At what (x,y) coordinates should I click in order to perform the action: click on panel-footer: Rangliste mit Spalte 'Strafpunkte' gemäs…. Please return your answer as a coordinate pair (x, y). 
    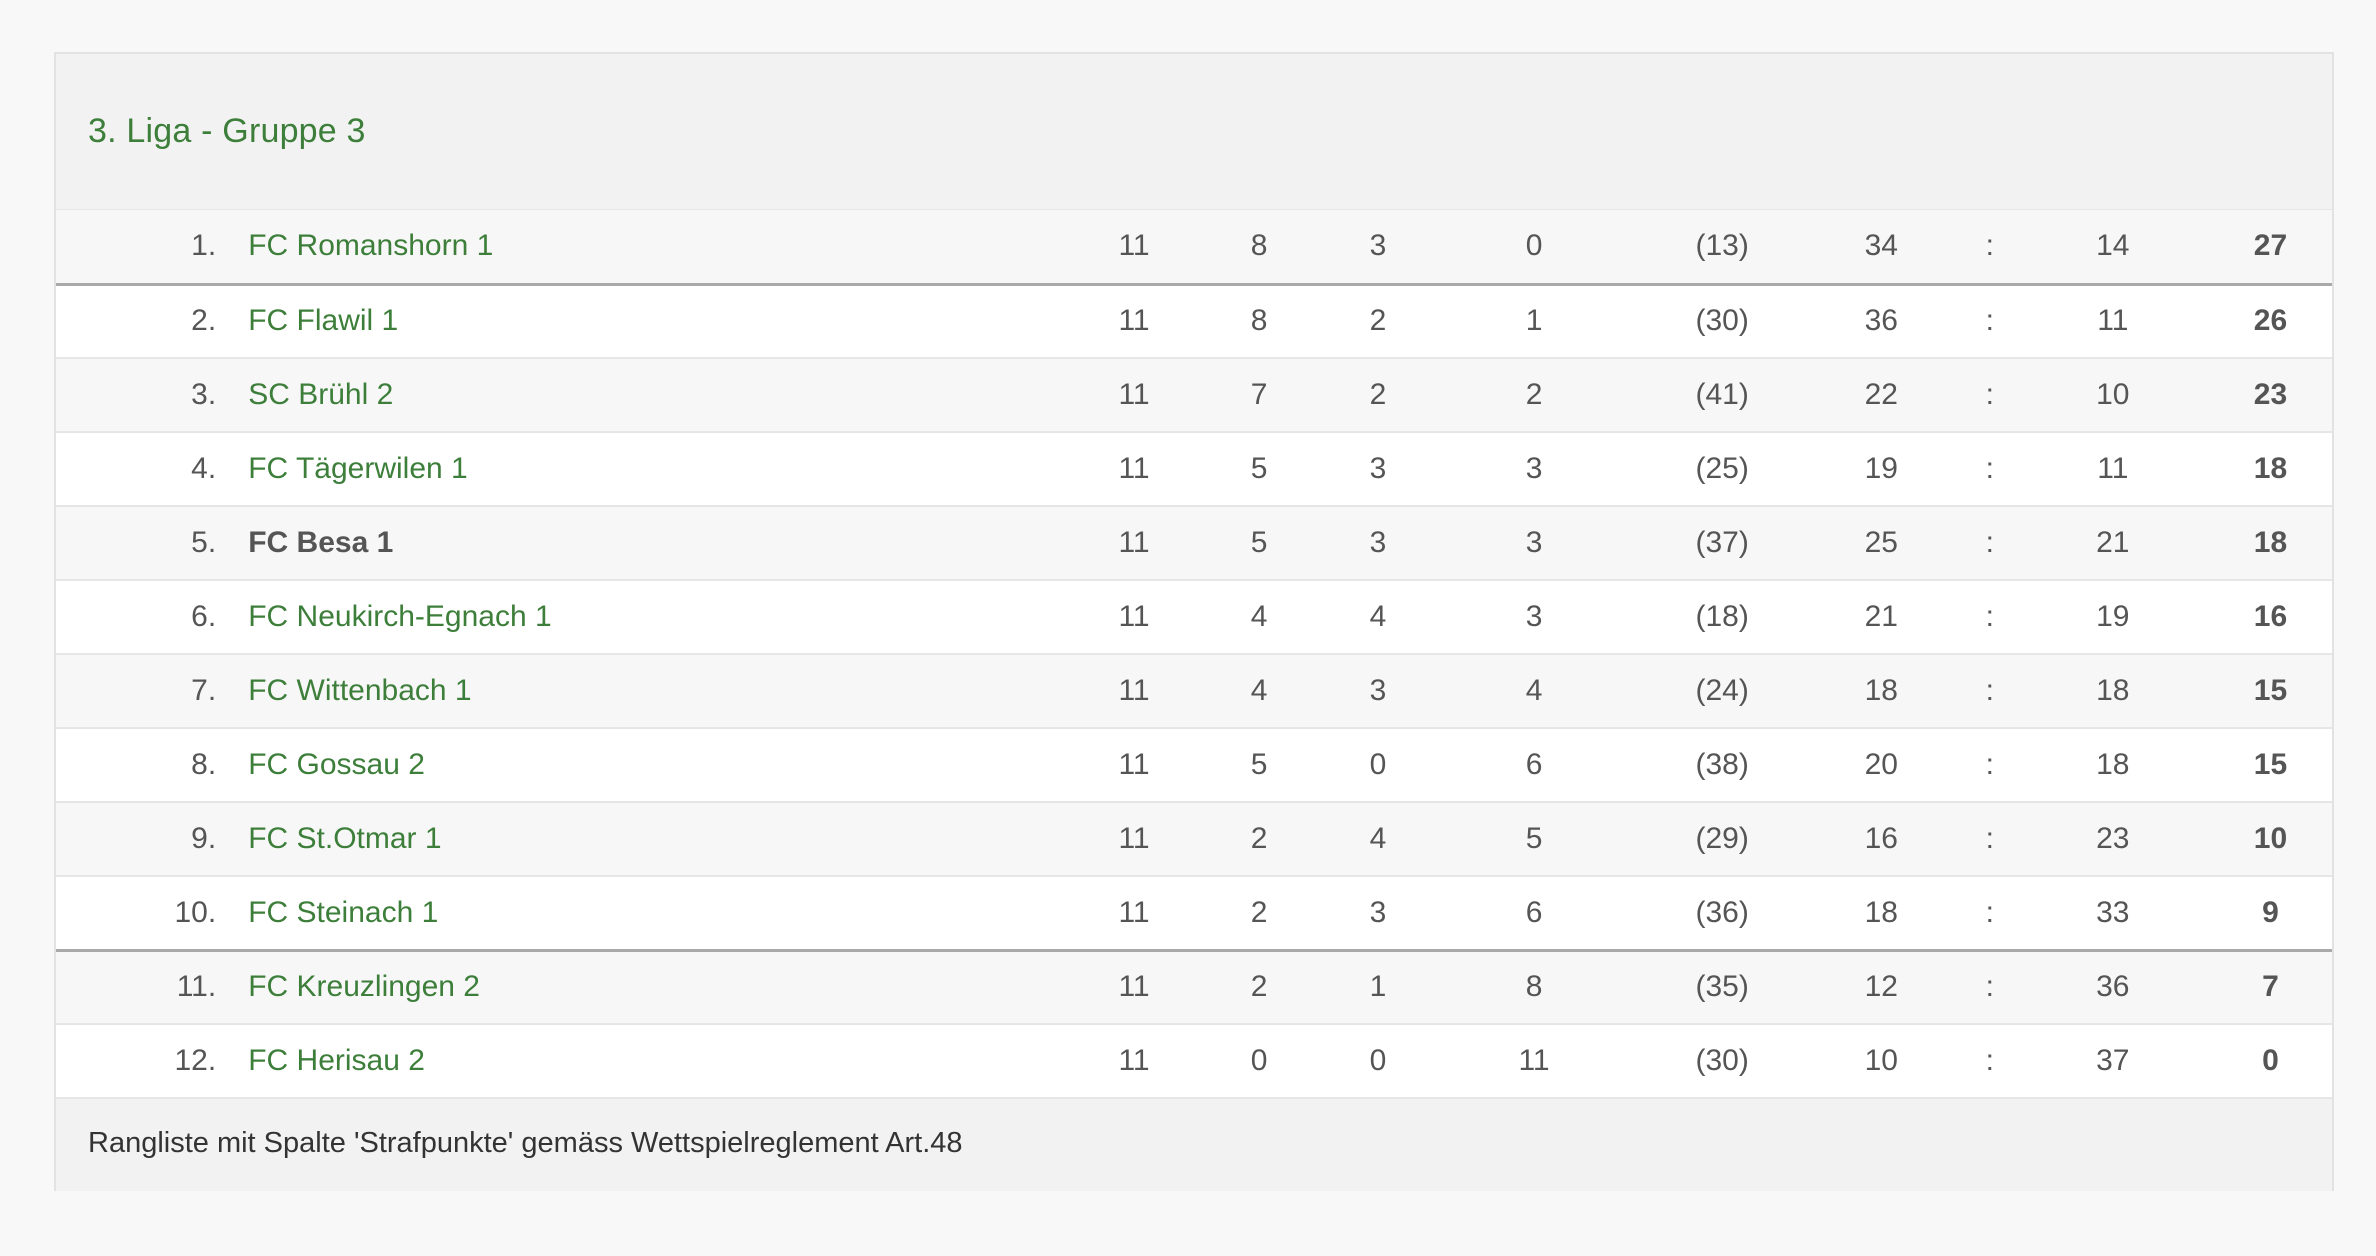
    Looking at the image, I should click on (1194, 1145).